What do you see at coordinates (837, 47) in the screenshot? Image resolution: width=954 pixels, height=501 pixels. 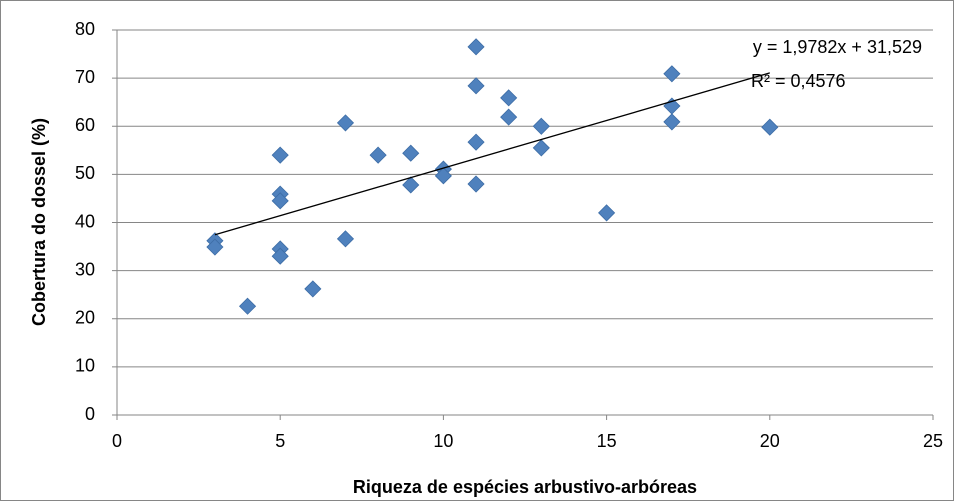 I see `trendline-equation: y = 1,9782x + 31,529` at bounding box center [837, 47].